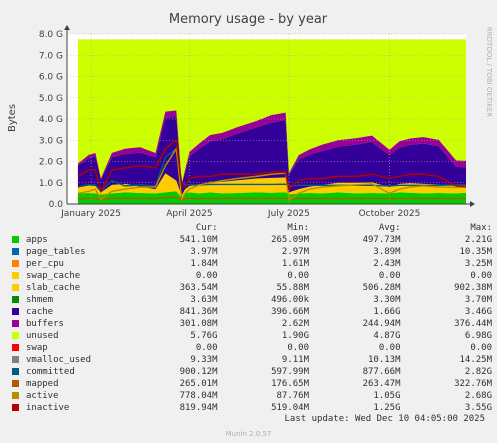 This screenshot has width=497, height=443. I want to click on y-tick-label: 7.0 G, so click(51, 56).